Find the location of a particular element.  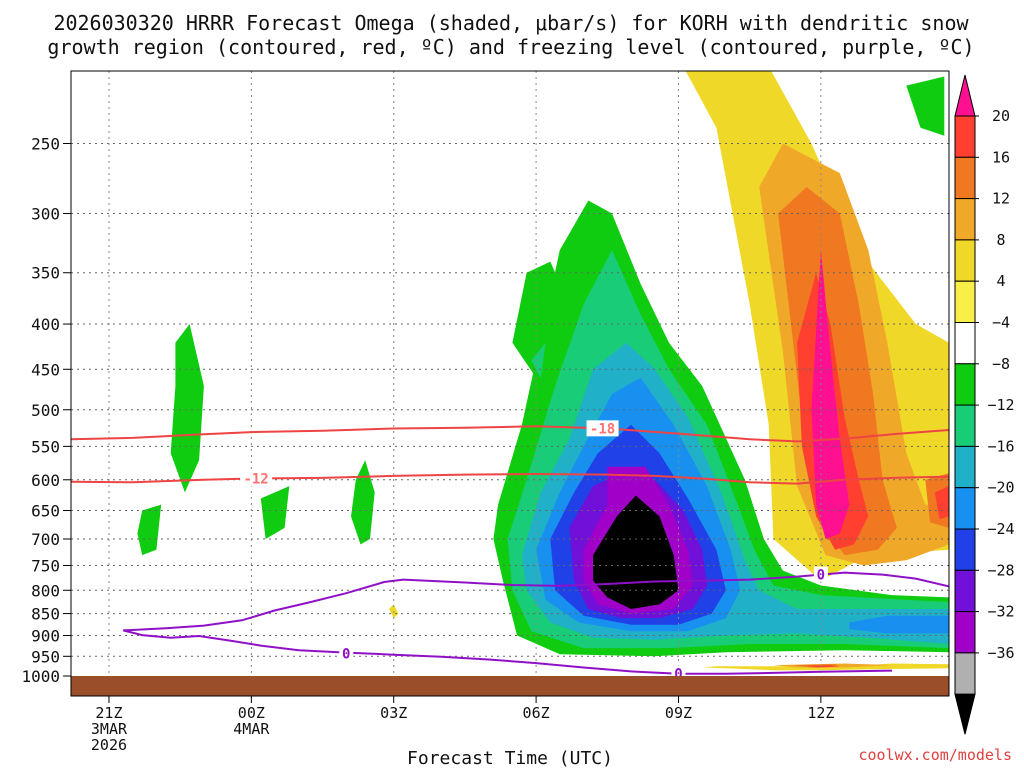

omega-colorbar: 20 16 12 8 4 −4 −8 −12 −16 −20 −24 −28 −32 −36 is located at coordinates (984, 404).